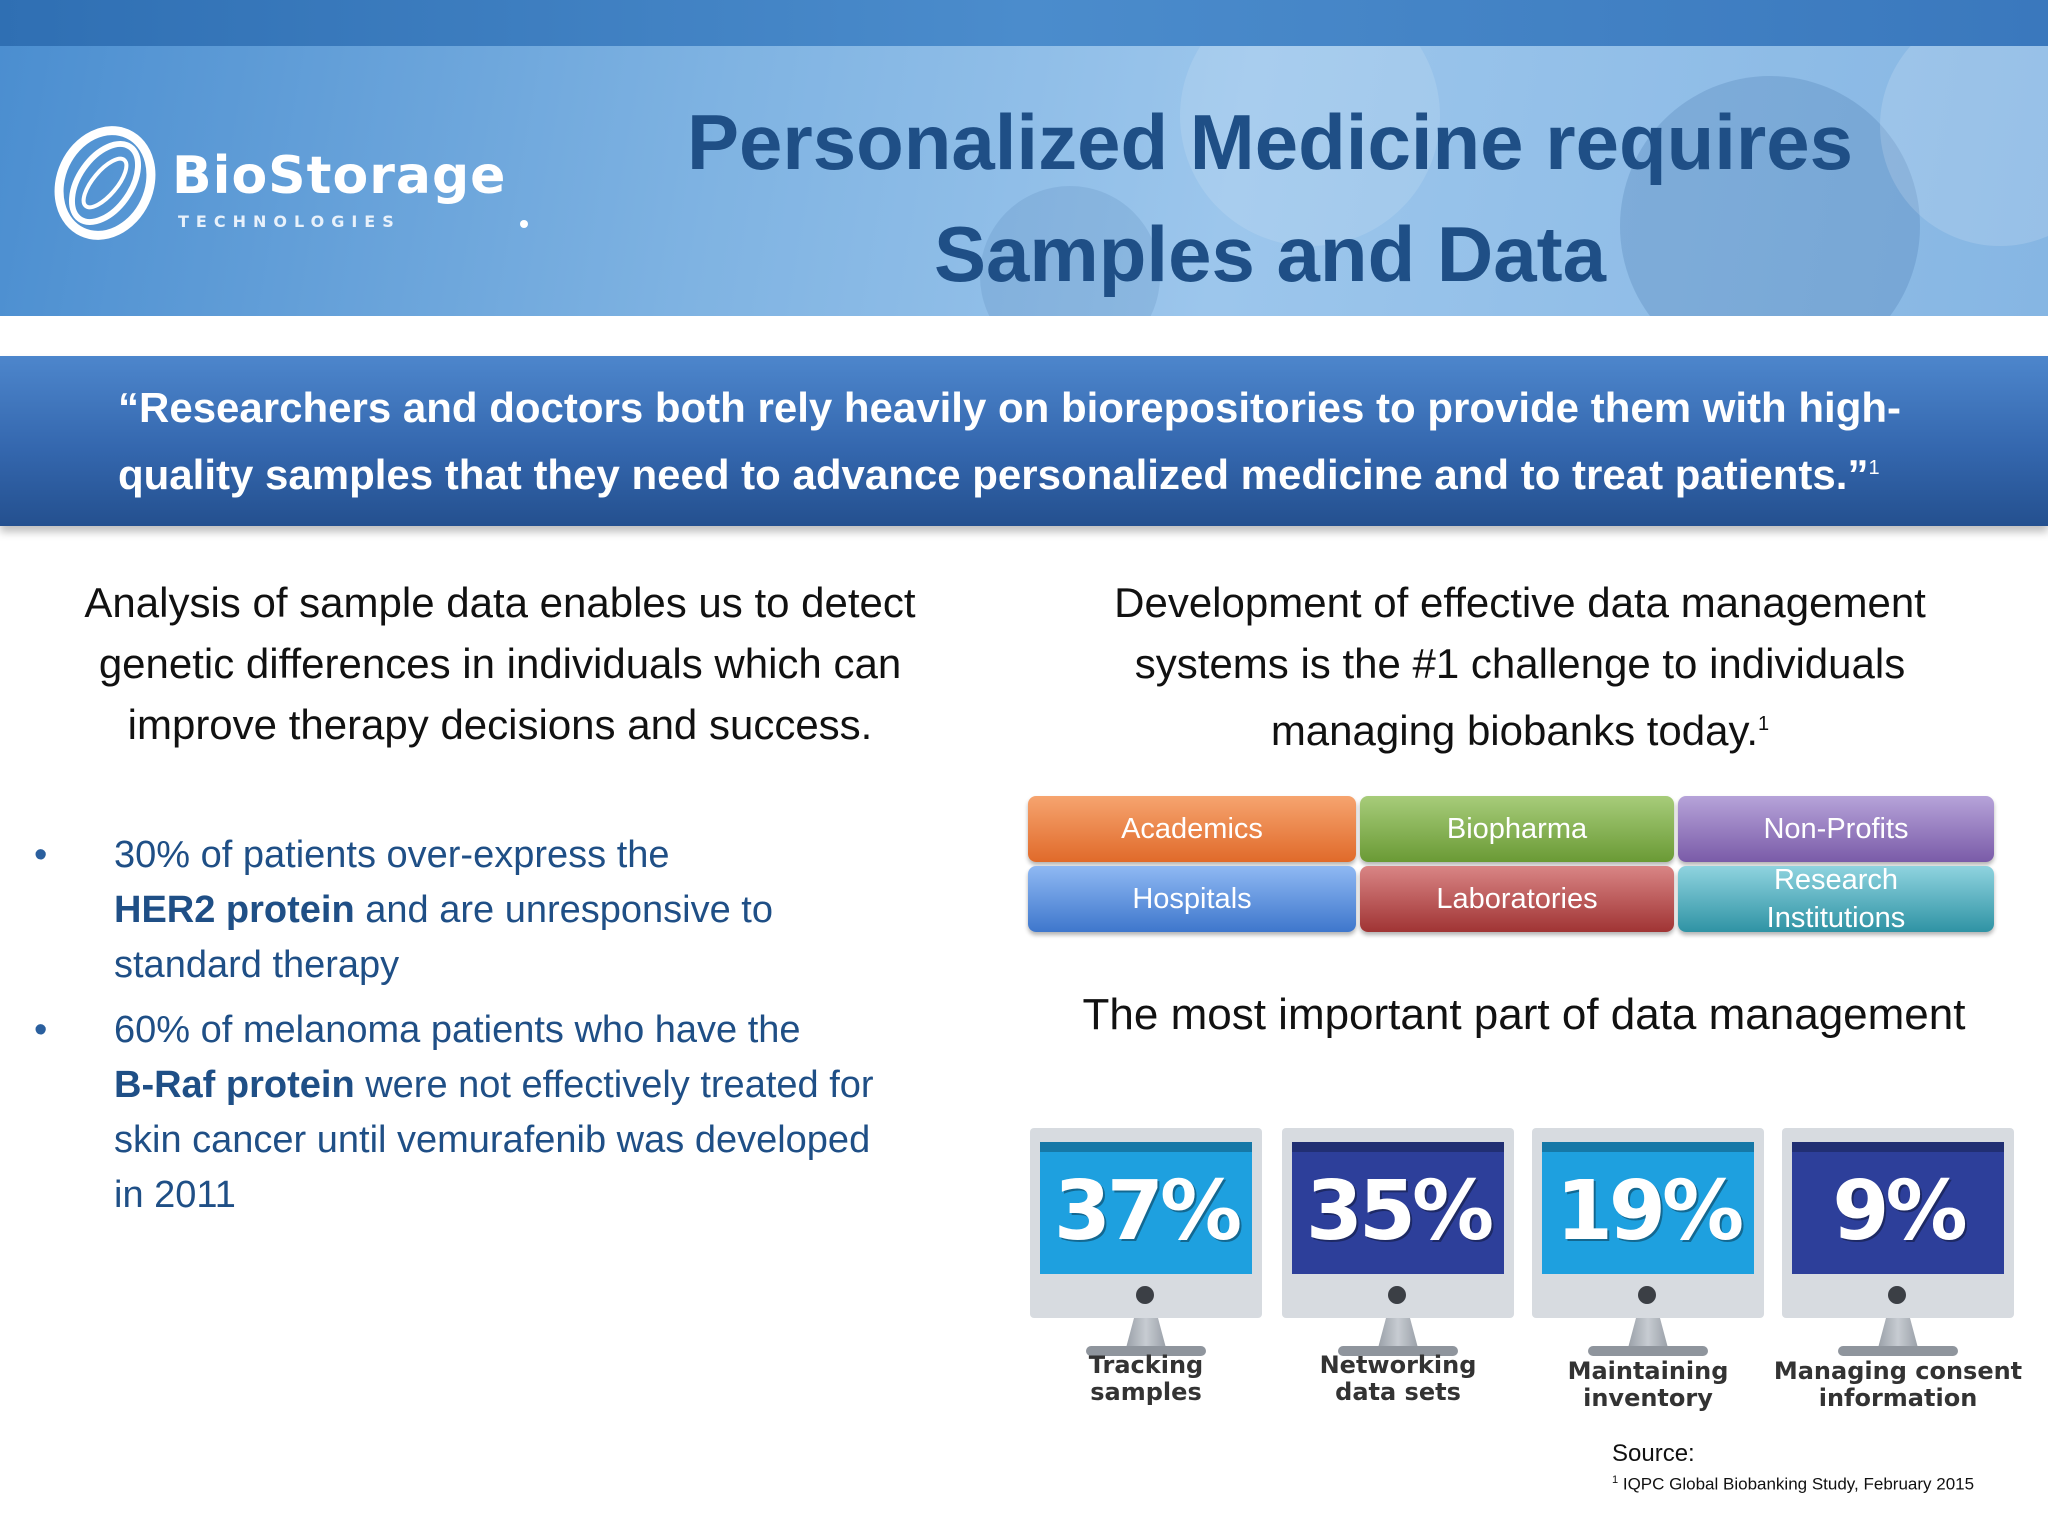 This screenshot has height=1536, width=2048. I want to click on group-label: Laboratories, so click(1517, 899).